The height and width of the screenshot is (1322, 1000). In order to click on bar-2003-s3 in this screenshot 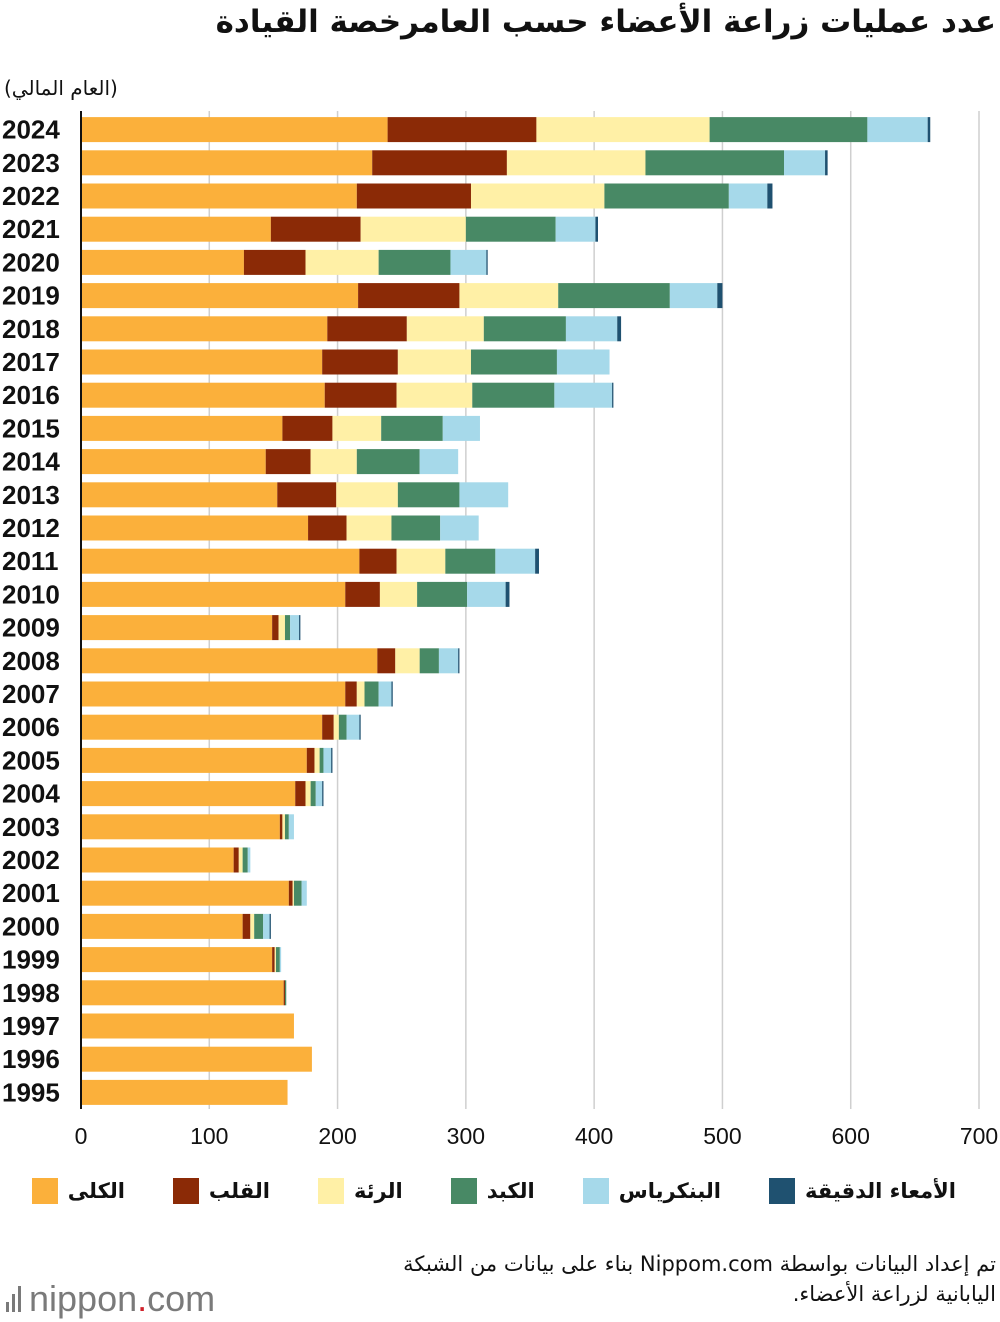, I will do `click(286, 827)`.